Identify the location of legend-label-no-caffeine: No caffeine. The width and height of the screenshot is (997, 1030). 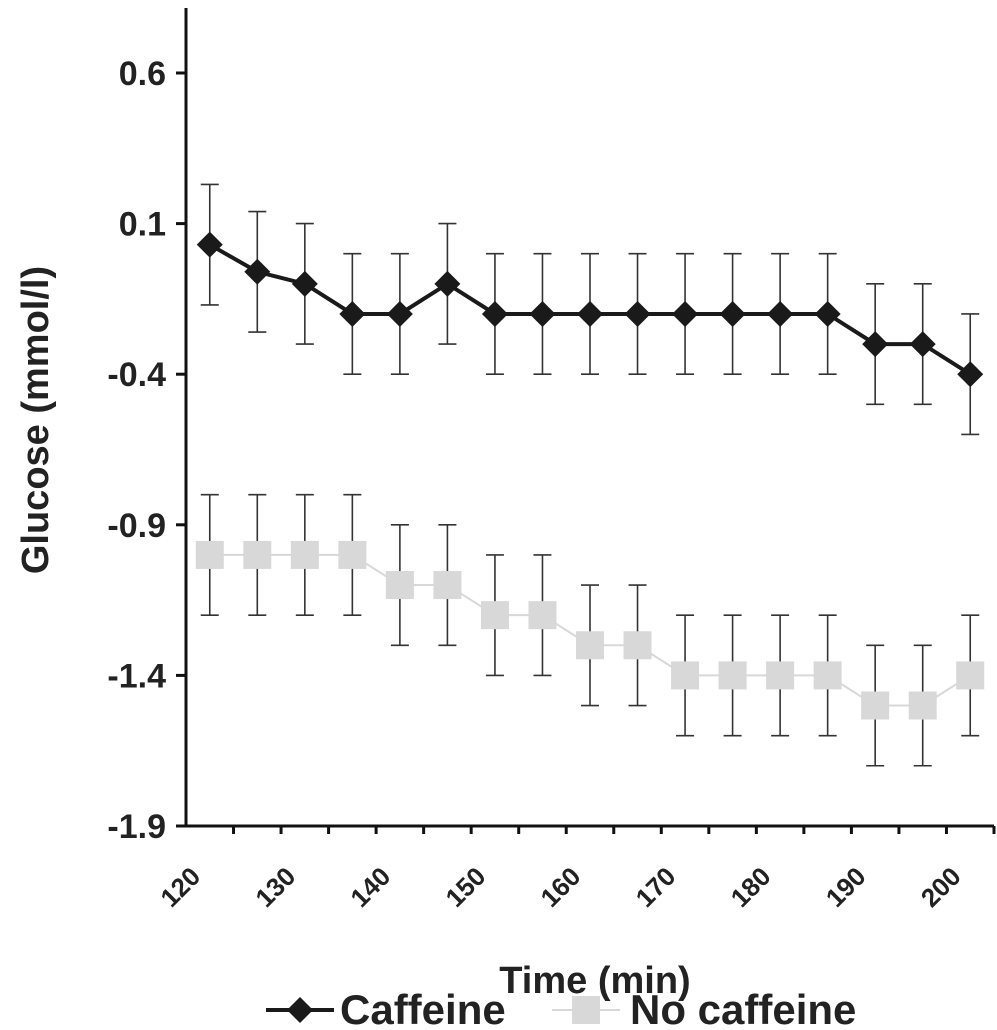
(743, 1008).